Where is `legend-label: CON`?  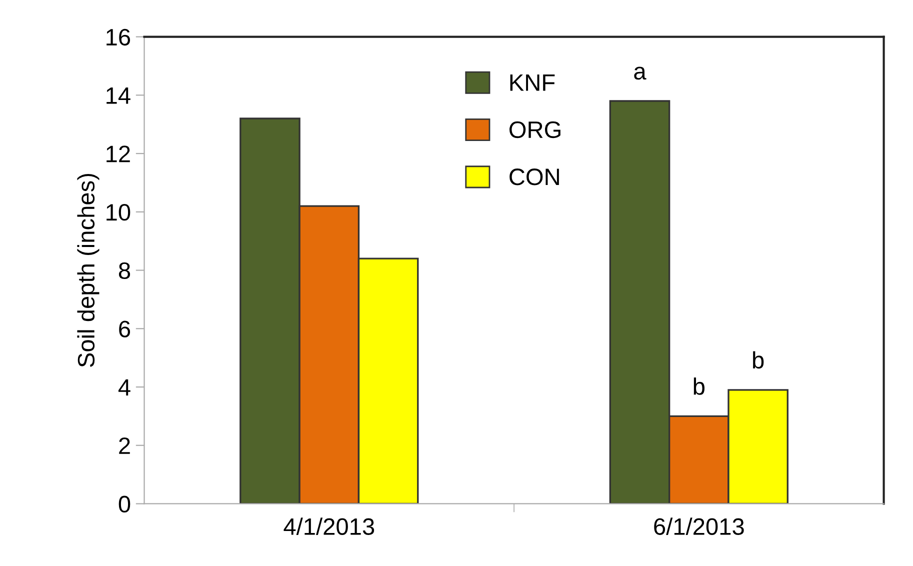 legend-label: CON is located at coordinates (534, 177).